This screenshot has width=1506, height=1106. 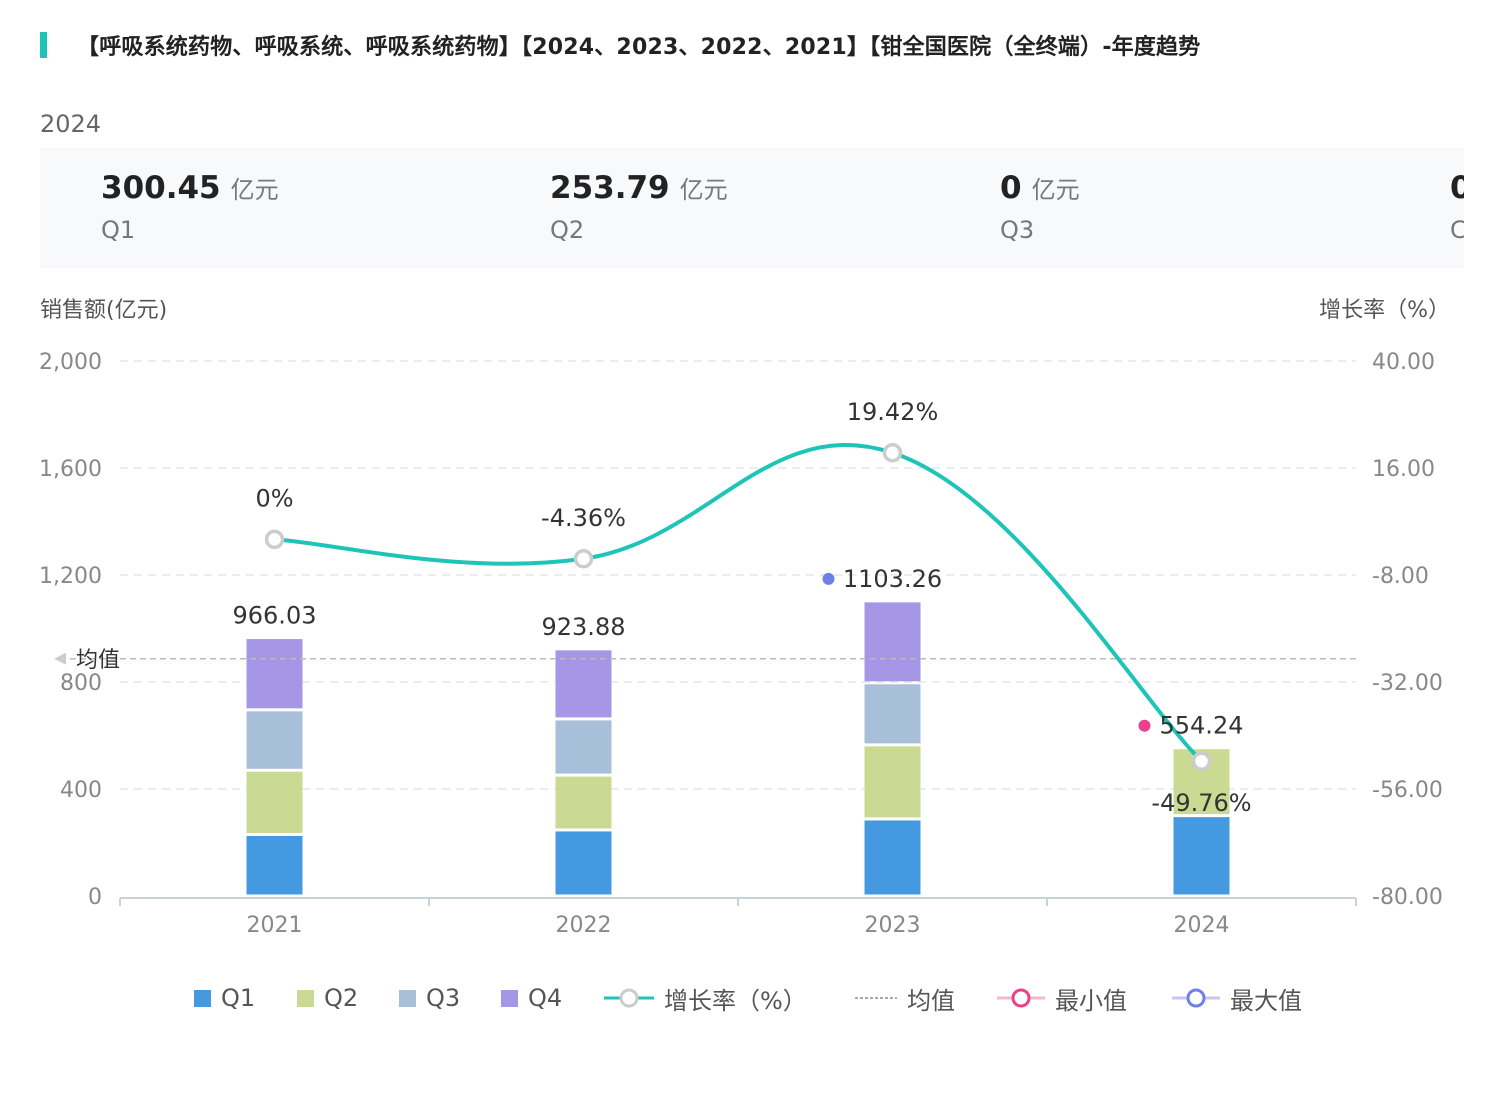 What do you see at coordinates (81, 790) in the screenshot?
I see `y-left-tick-label: 400` at bounding box center [81, 790].